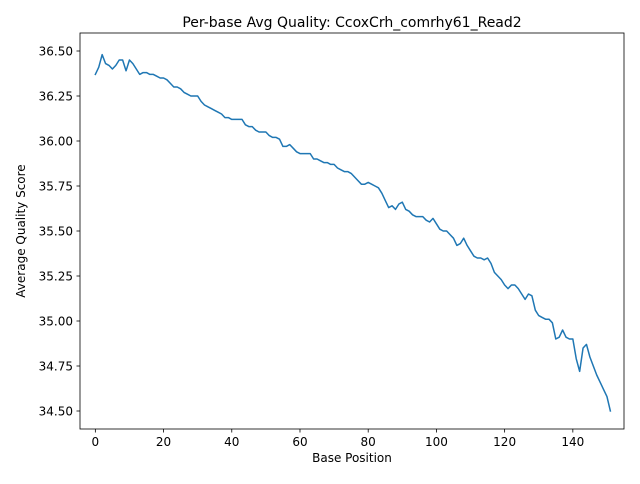  What do you see at coordinates (352, 458) in the screenshot?
I see `x-axis-label: Base Position` at bounding box center [352, 458].